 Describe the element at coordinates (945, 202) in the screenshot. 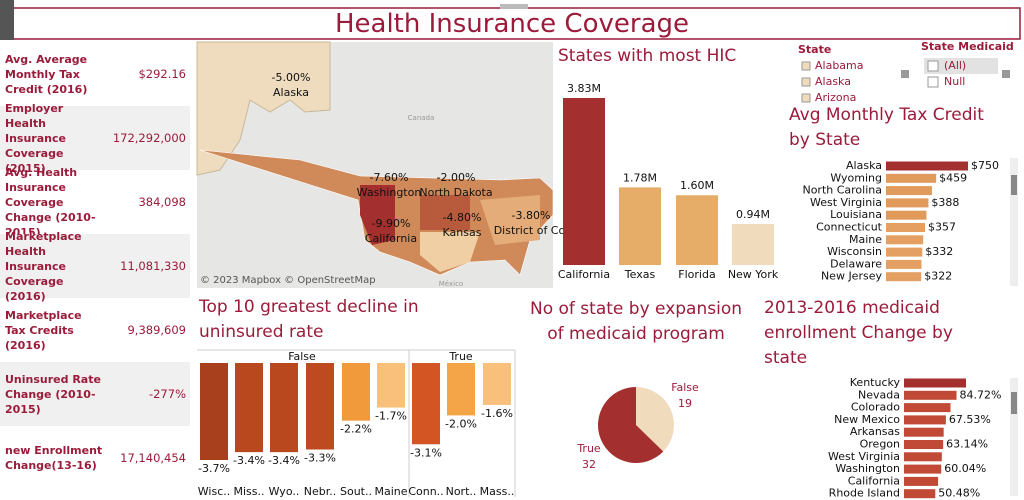

I see `value-label: $388` at that location.